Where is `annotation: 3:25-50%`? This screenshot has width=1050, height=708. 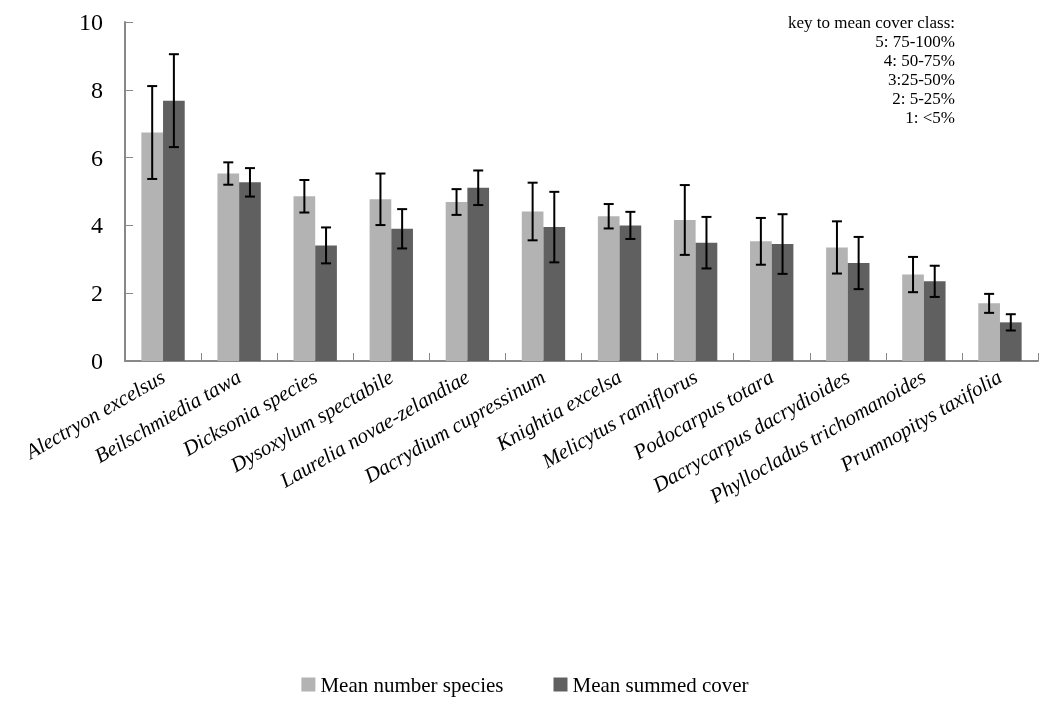 annotation: 3:25-50% is located at coordinates (921, 79).